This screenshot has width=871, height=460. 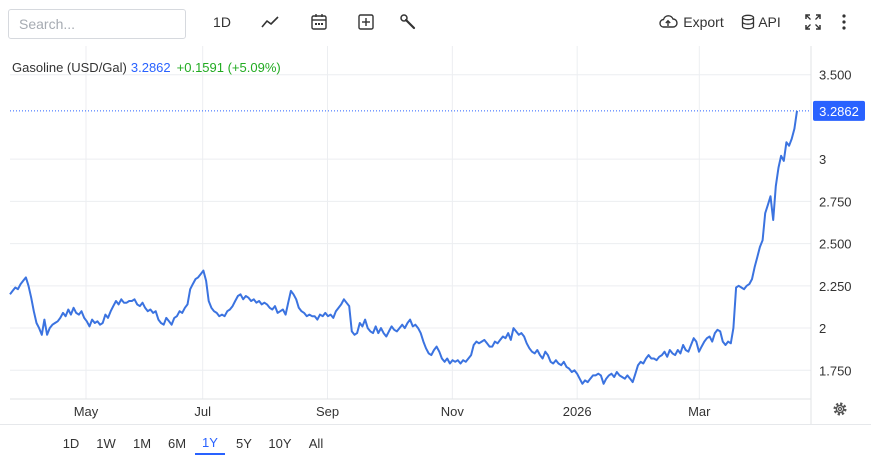 I want to click on more-options-button, so click(x=844, y=22).